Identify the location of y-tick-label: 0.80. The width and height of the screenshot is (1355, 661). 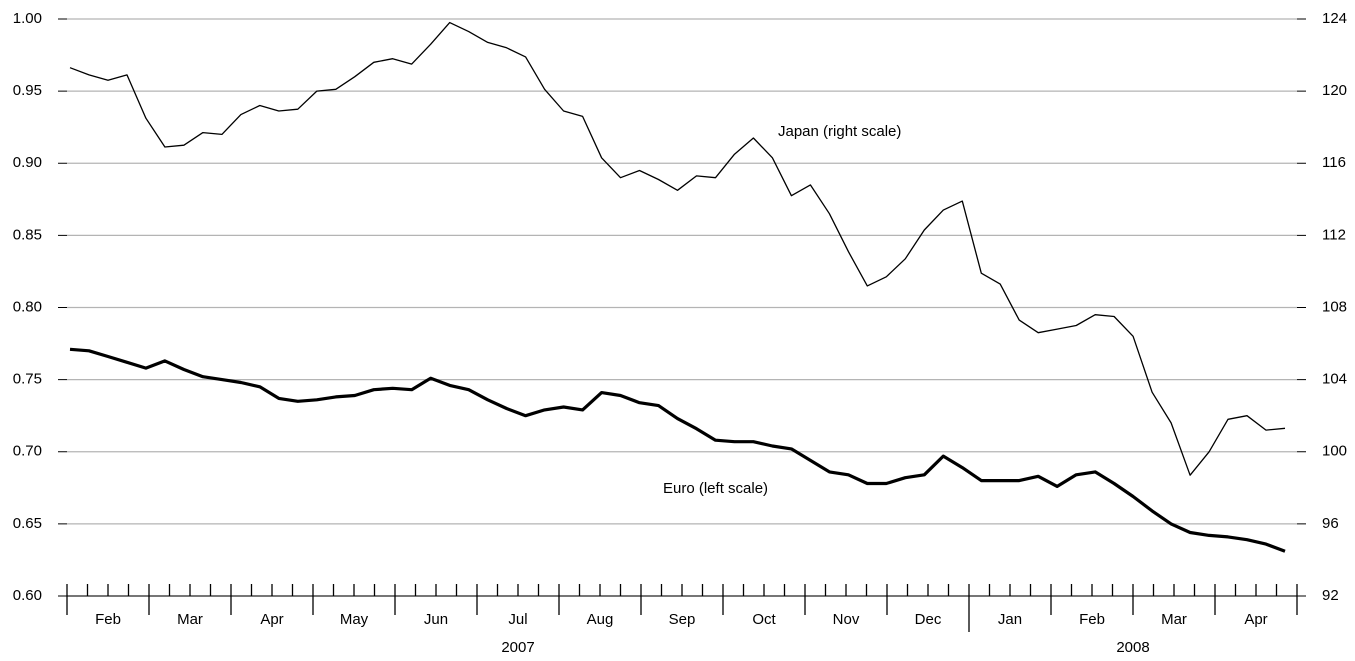
(27, 306).